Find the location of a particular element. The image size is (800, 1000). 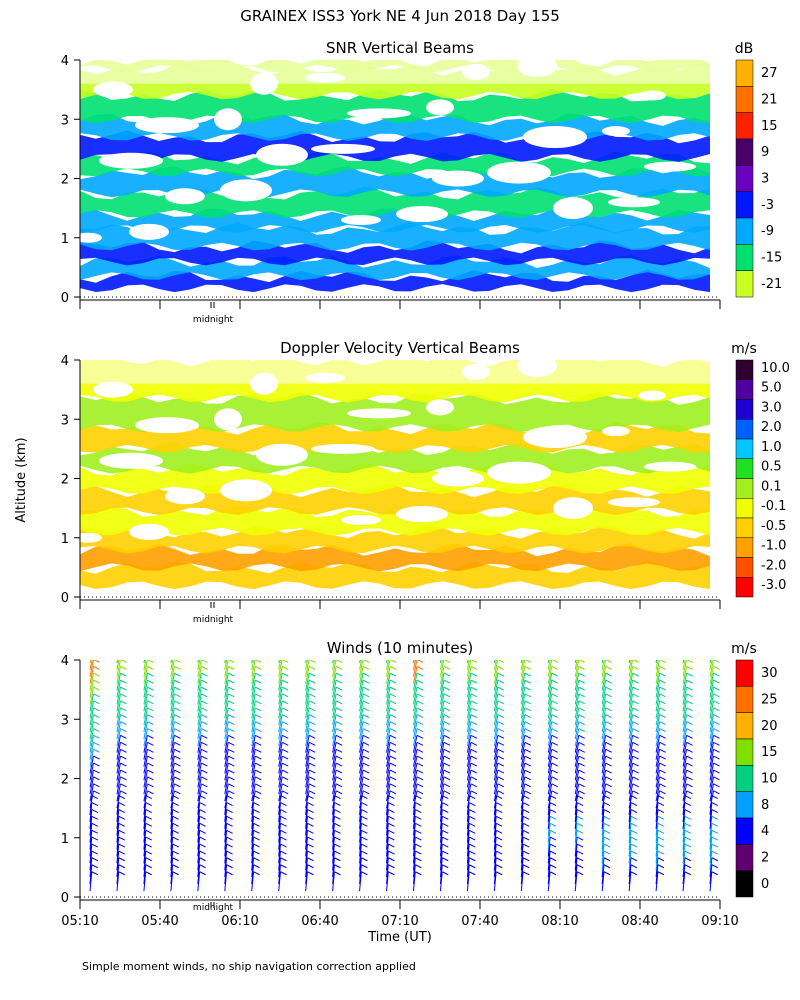

x-tick-label: 05:10 is located at coordinates (79, 921).